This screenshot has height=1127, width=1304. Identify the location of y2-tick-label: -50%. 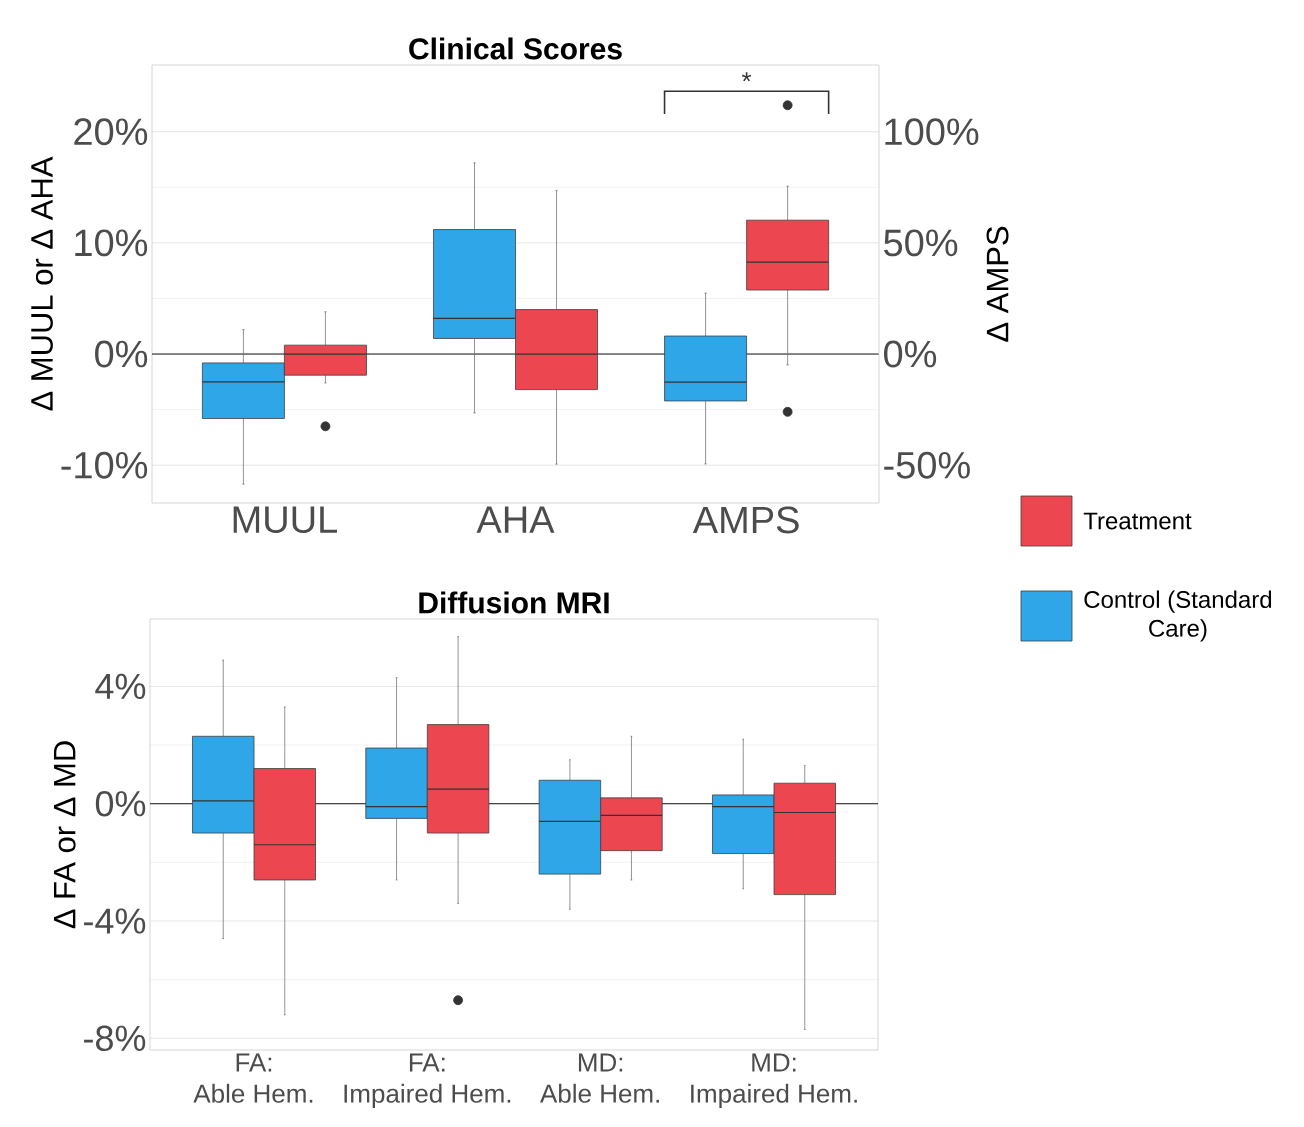
(927, 465).